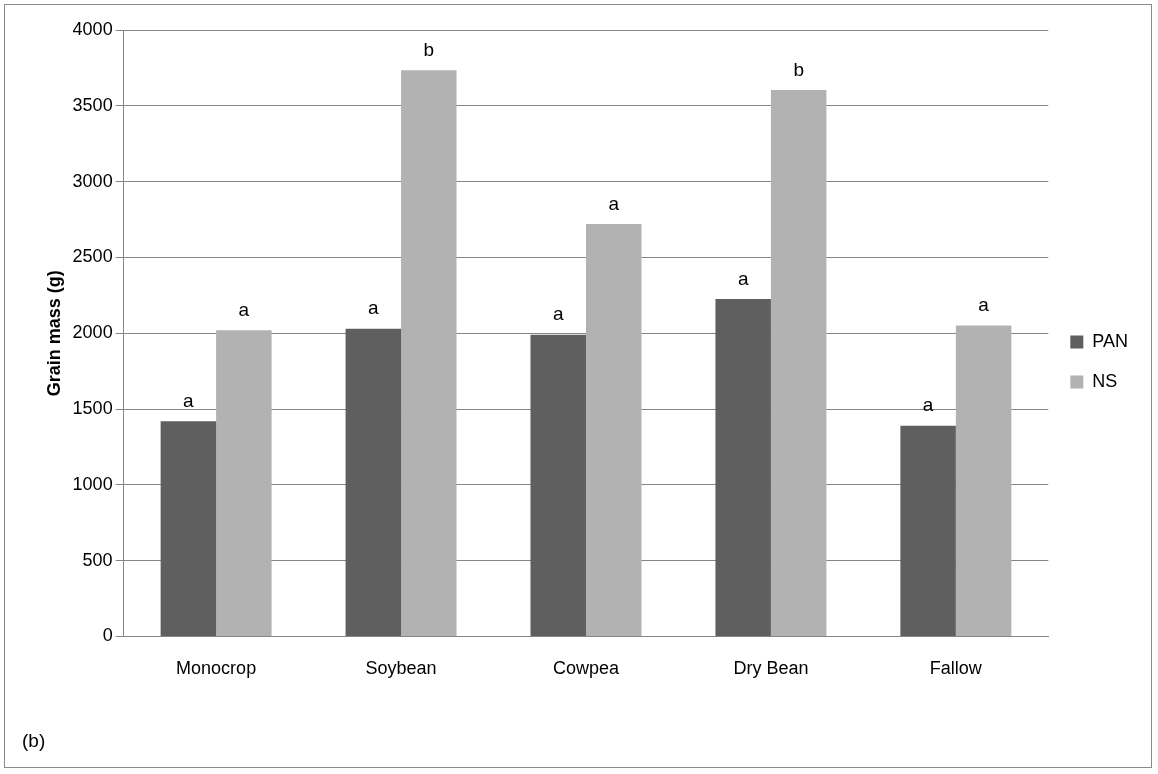 The image size is (1158, 774). Describe the element at coordinates (92, 180) in the screenshot. I see `y-tick-label: 3000` at that location.